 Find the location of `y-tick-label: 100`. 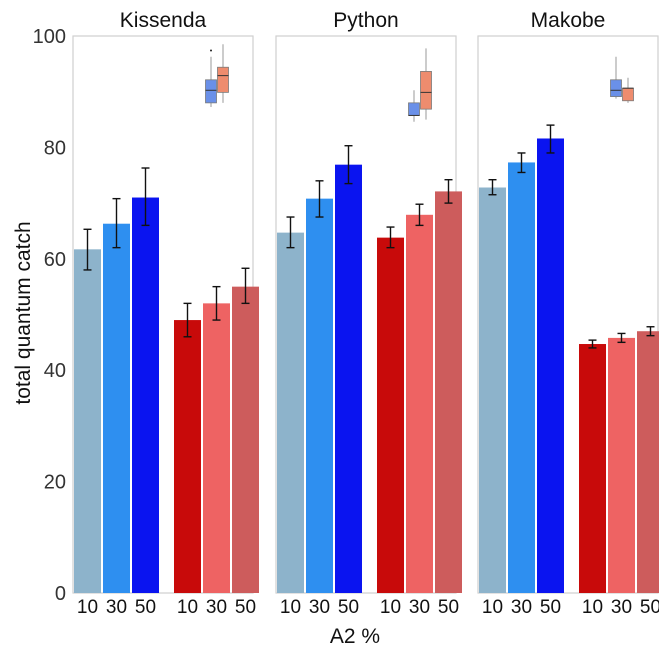

y-tick-label: 100 is located at coordinates (49, 37).